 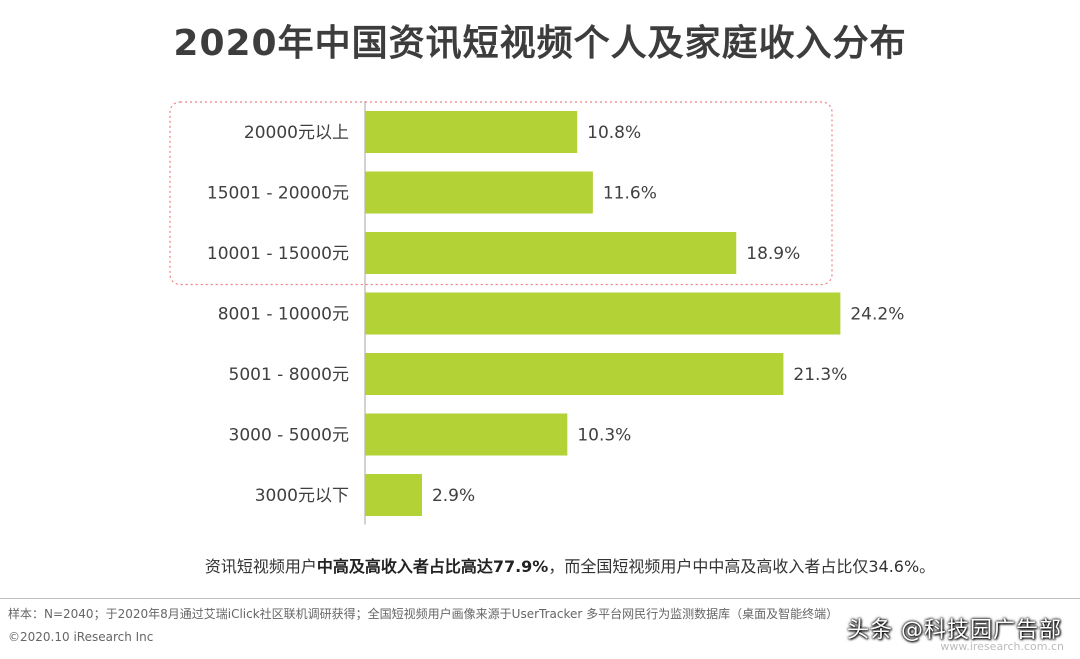 I want to click on footer-divider, so click(x=540, y=598).